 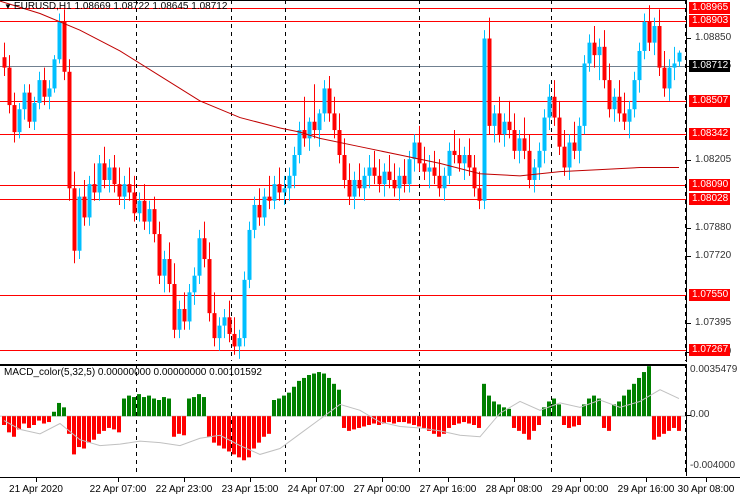 I want to click on time-axis-label: 22 Apr 07:00, so click(x=118, y=489).